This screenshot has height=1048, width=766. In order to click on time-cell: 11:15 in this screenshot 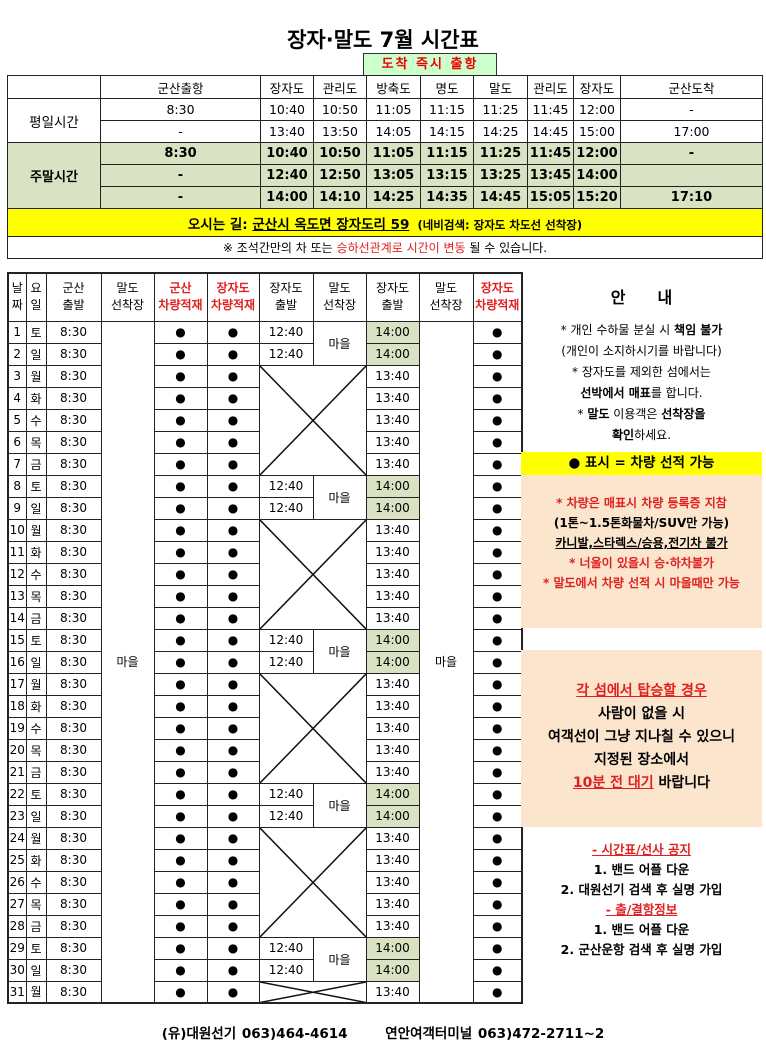, I will do `click(447, 153)`.